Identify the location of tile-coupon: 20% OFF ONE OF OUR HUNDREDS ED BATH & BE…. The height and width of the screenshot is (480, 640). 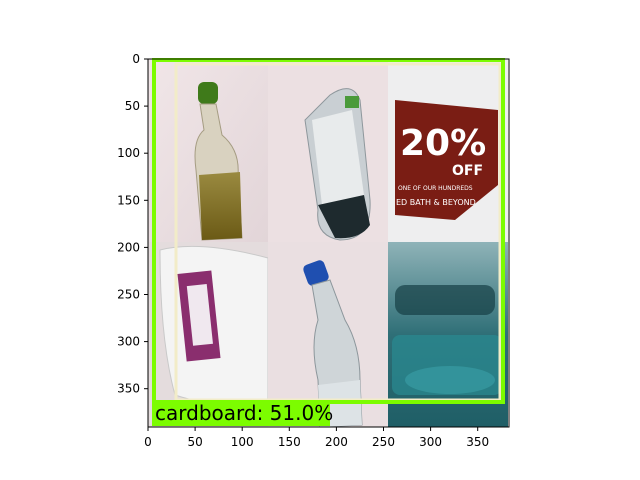
(448, 150).